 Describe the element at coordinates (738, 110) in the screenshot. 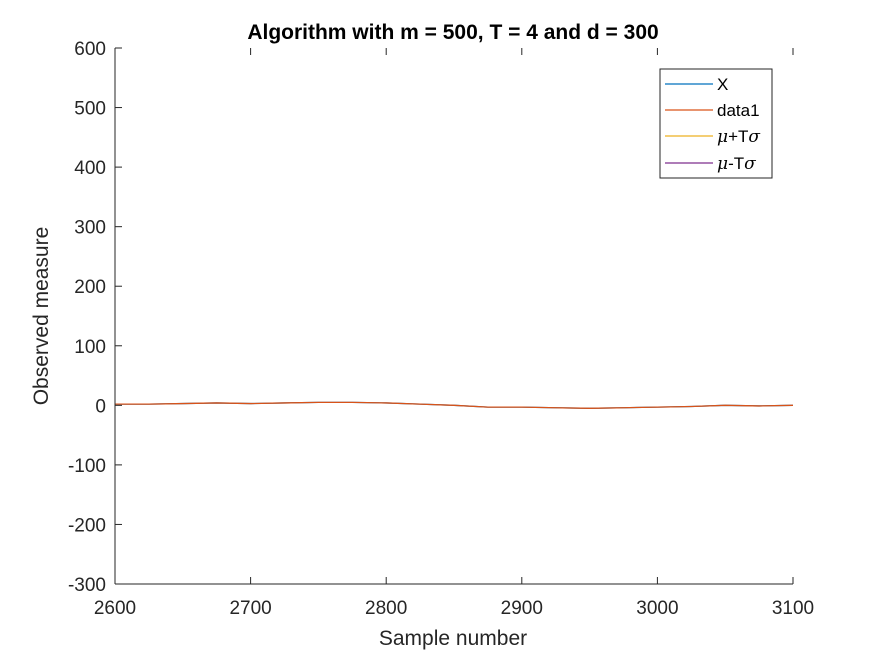

I see `legend-label-1: data1` at that location.